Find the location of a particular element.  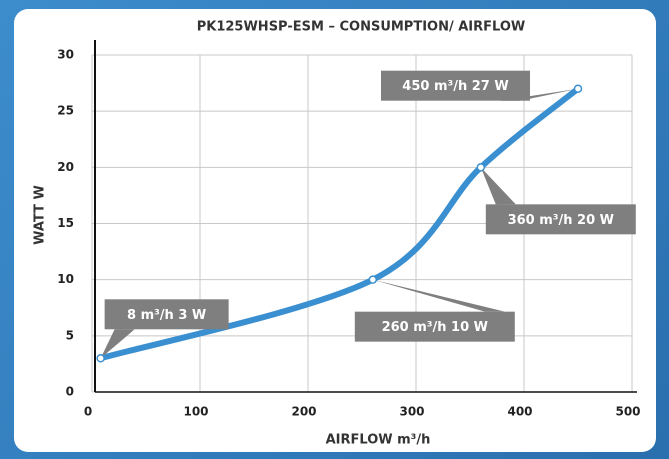

y-tick-label: 15 is located at coordinates (65, 223).